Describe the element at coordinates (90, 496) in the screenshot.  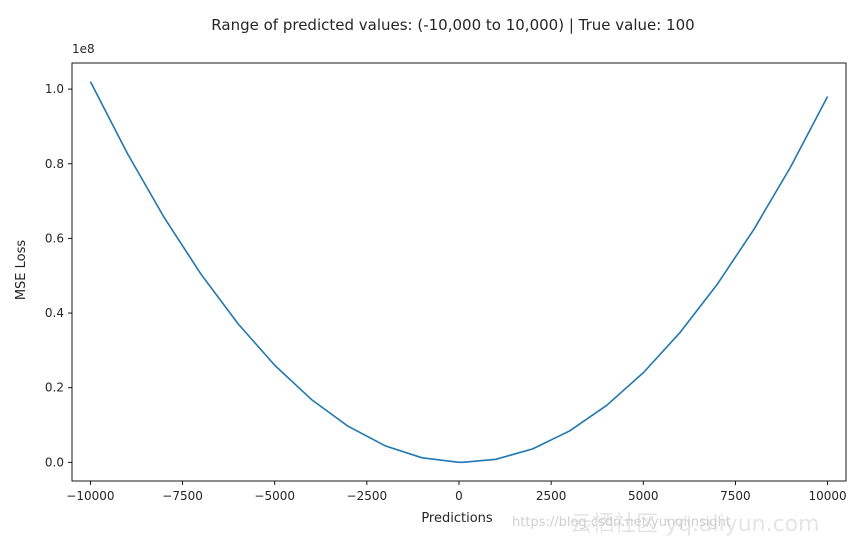
I see `x-tick-label: −10000` at that location.